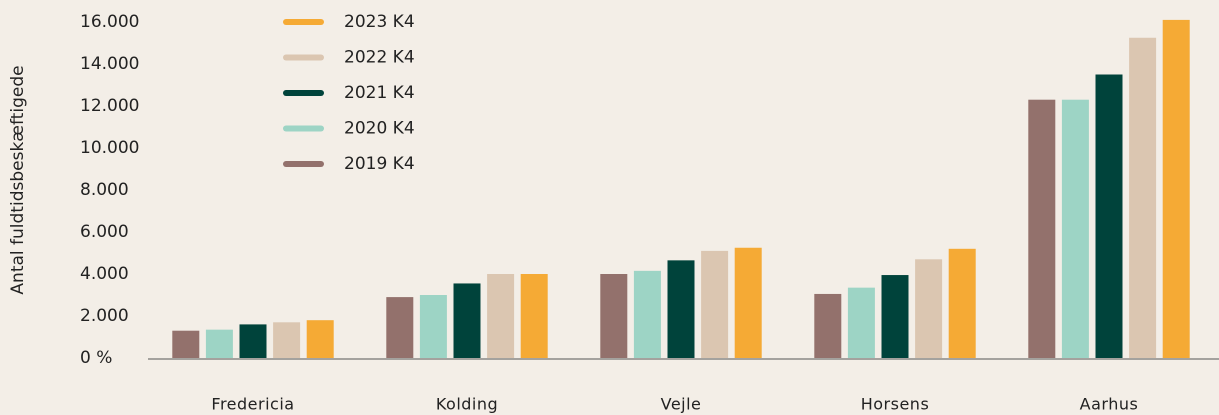 The image size is (1219, 415). What do you see at coordinates (109, 22) in the screenshot?
I see `y-tick-label: 16.000` at bounding box center [109, 22].